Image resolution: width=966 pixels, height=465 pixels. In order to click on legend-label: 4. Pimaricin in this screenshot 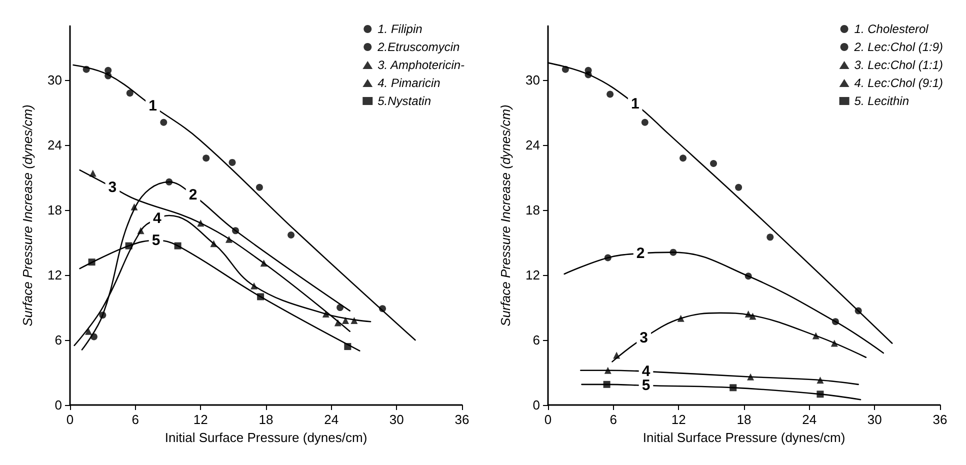, I will do `click(409, 83)`.